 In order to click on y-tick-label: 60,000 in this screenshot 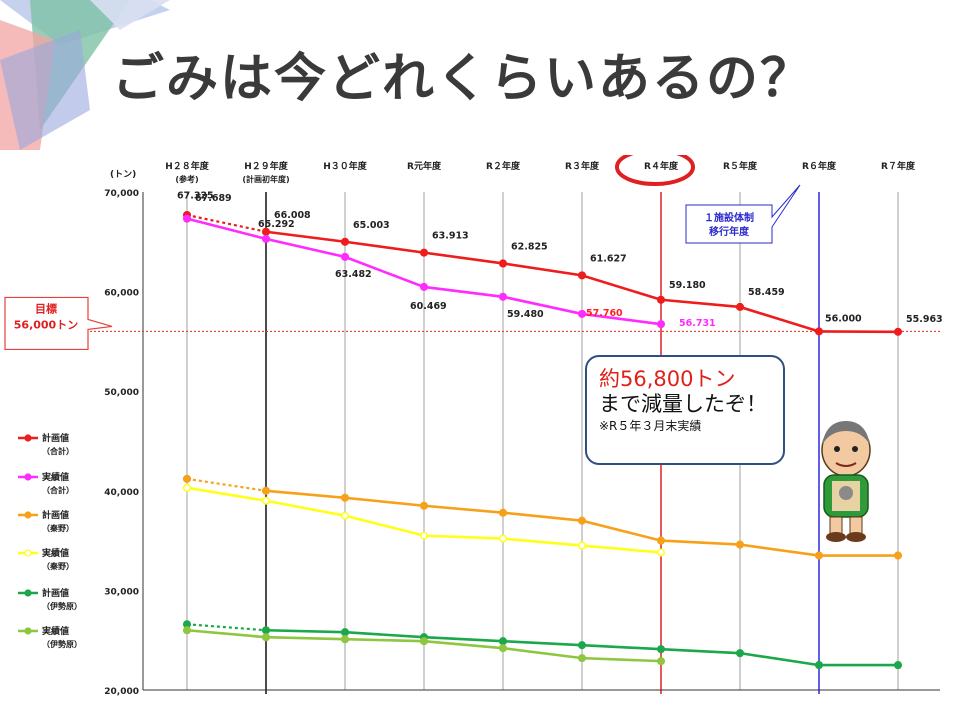, I will do `click(121, 294)`.